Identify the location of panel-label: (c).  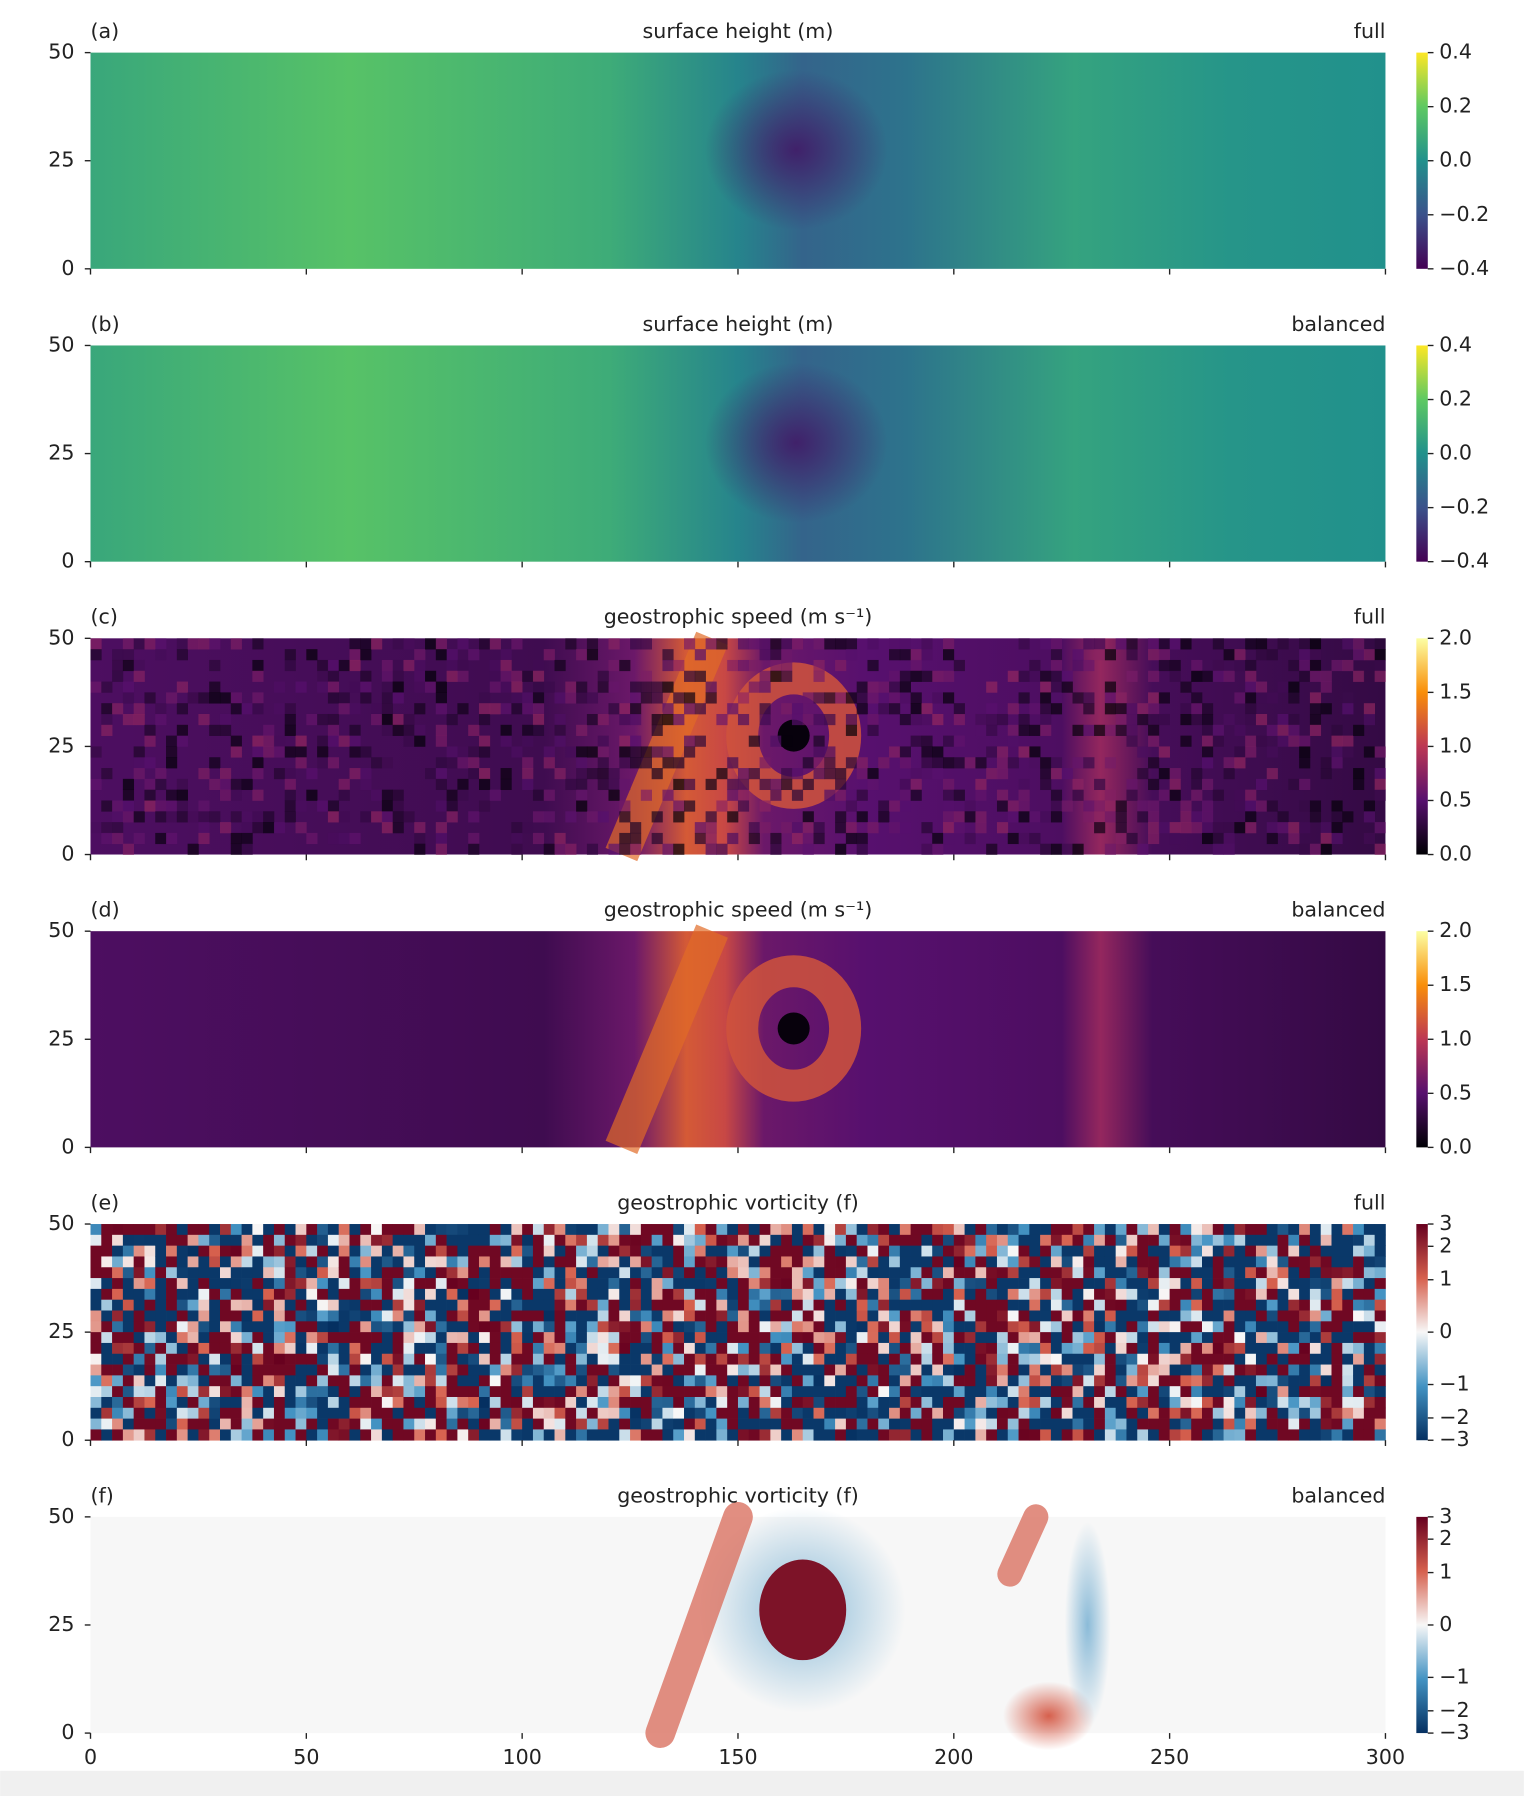
(104, 617).